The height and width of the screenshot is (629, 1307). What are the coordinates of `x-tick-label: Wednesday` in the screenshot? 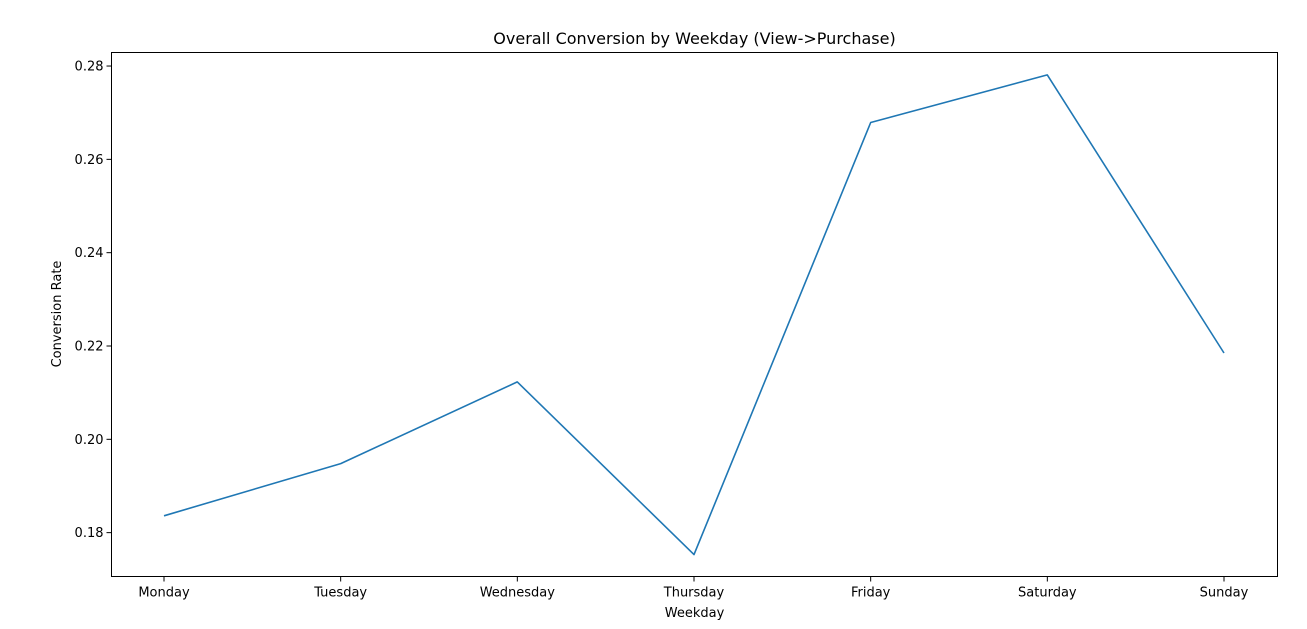 It's located at (518, 593).